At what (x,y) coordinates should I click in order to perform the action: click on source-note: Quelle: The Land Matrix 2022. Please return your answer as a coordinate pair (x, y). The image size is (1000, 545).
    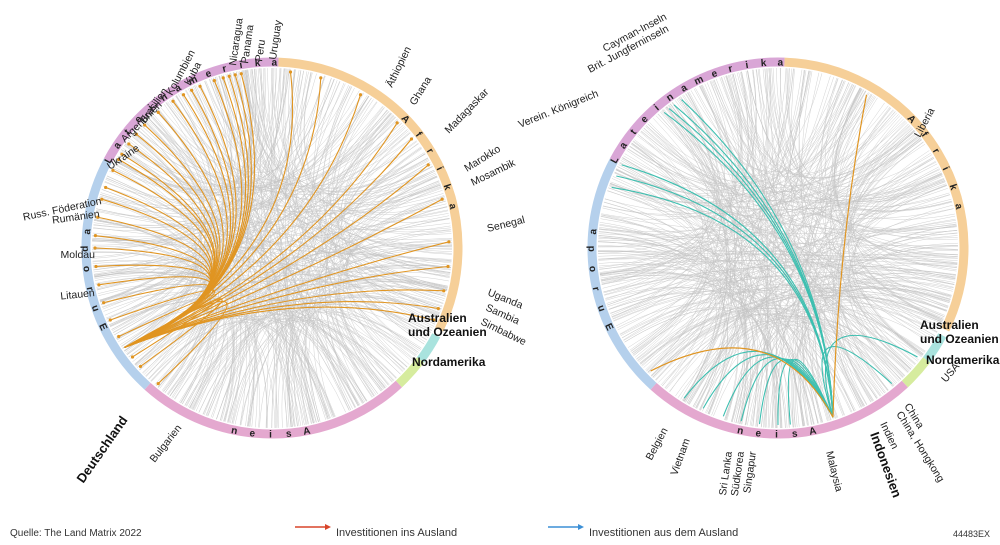
    Looking at the image, I should click on (76, 533).